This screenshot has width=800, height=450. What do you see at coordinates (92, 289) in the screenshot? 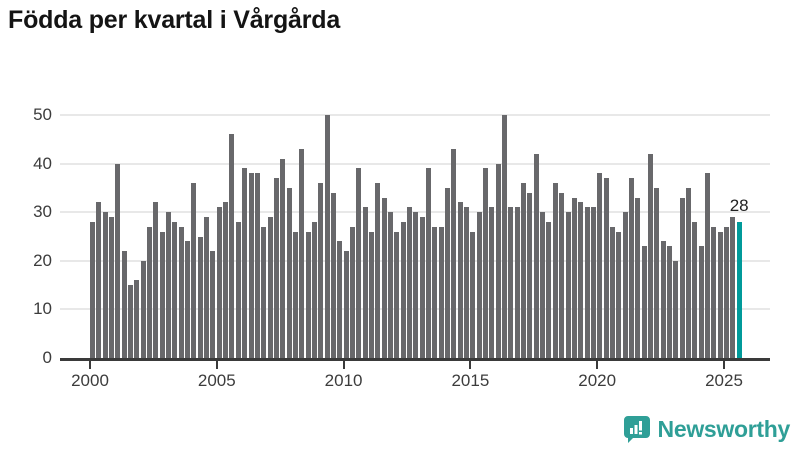
I see `bar-2000-q1` at bounding box center [92, 289].